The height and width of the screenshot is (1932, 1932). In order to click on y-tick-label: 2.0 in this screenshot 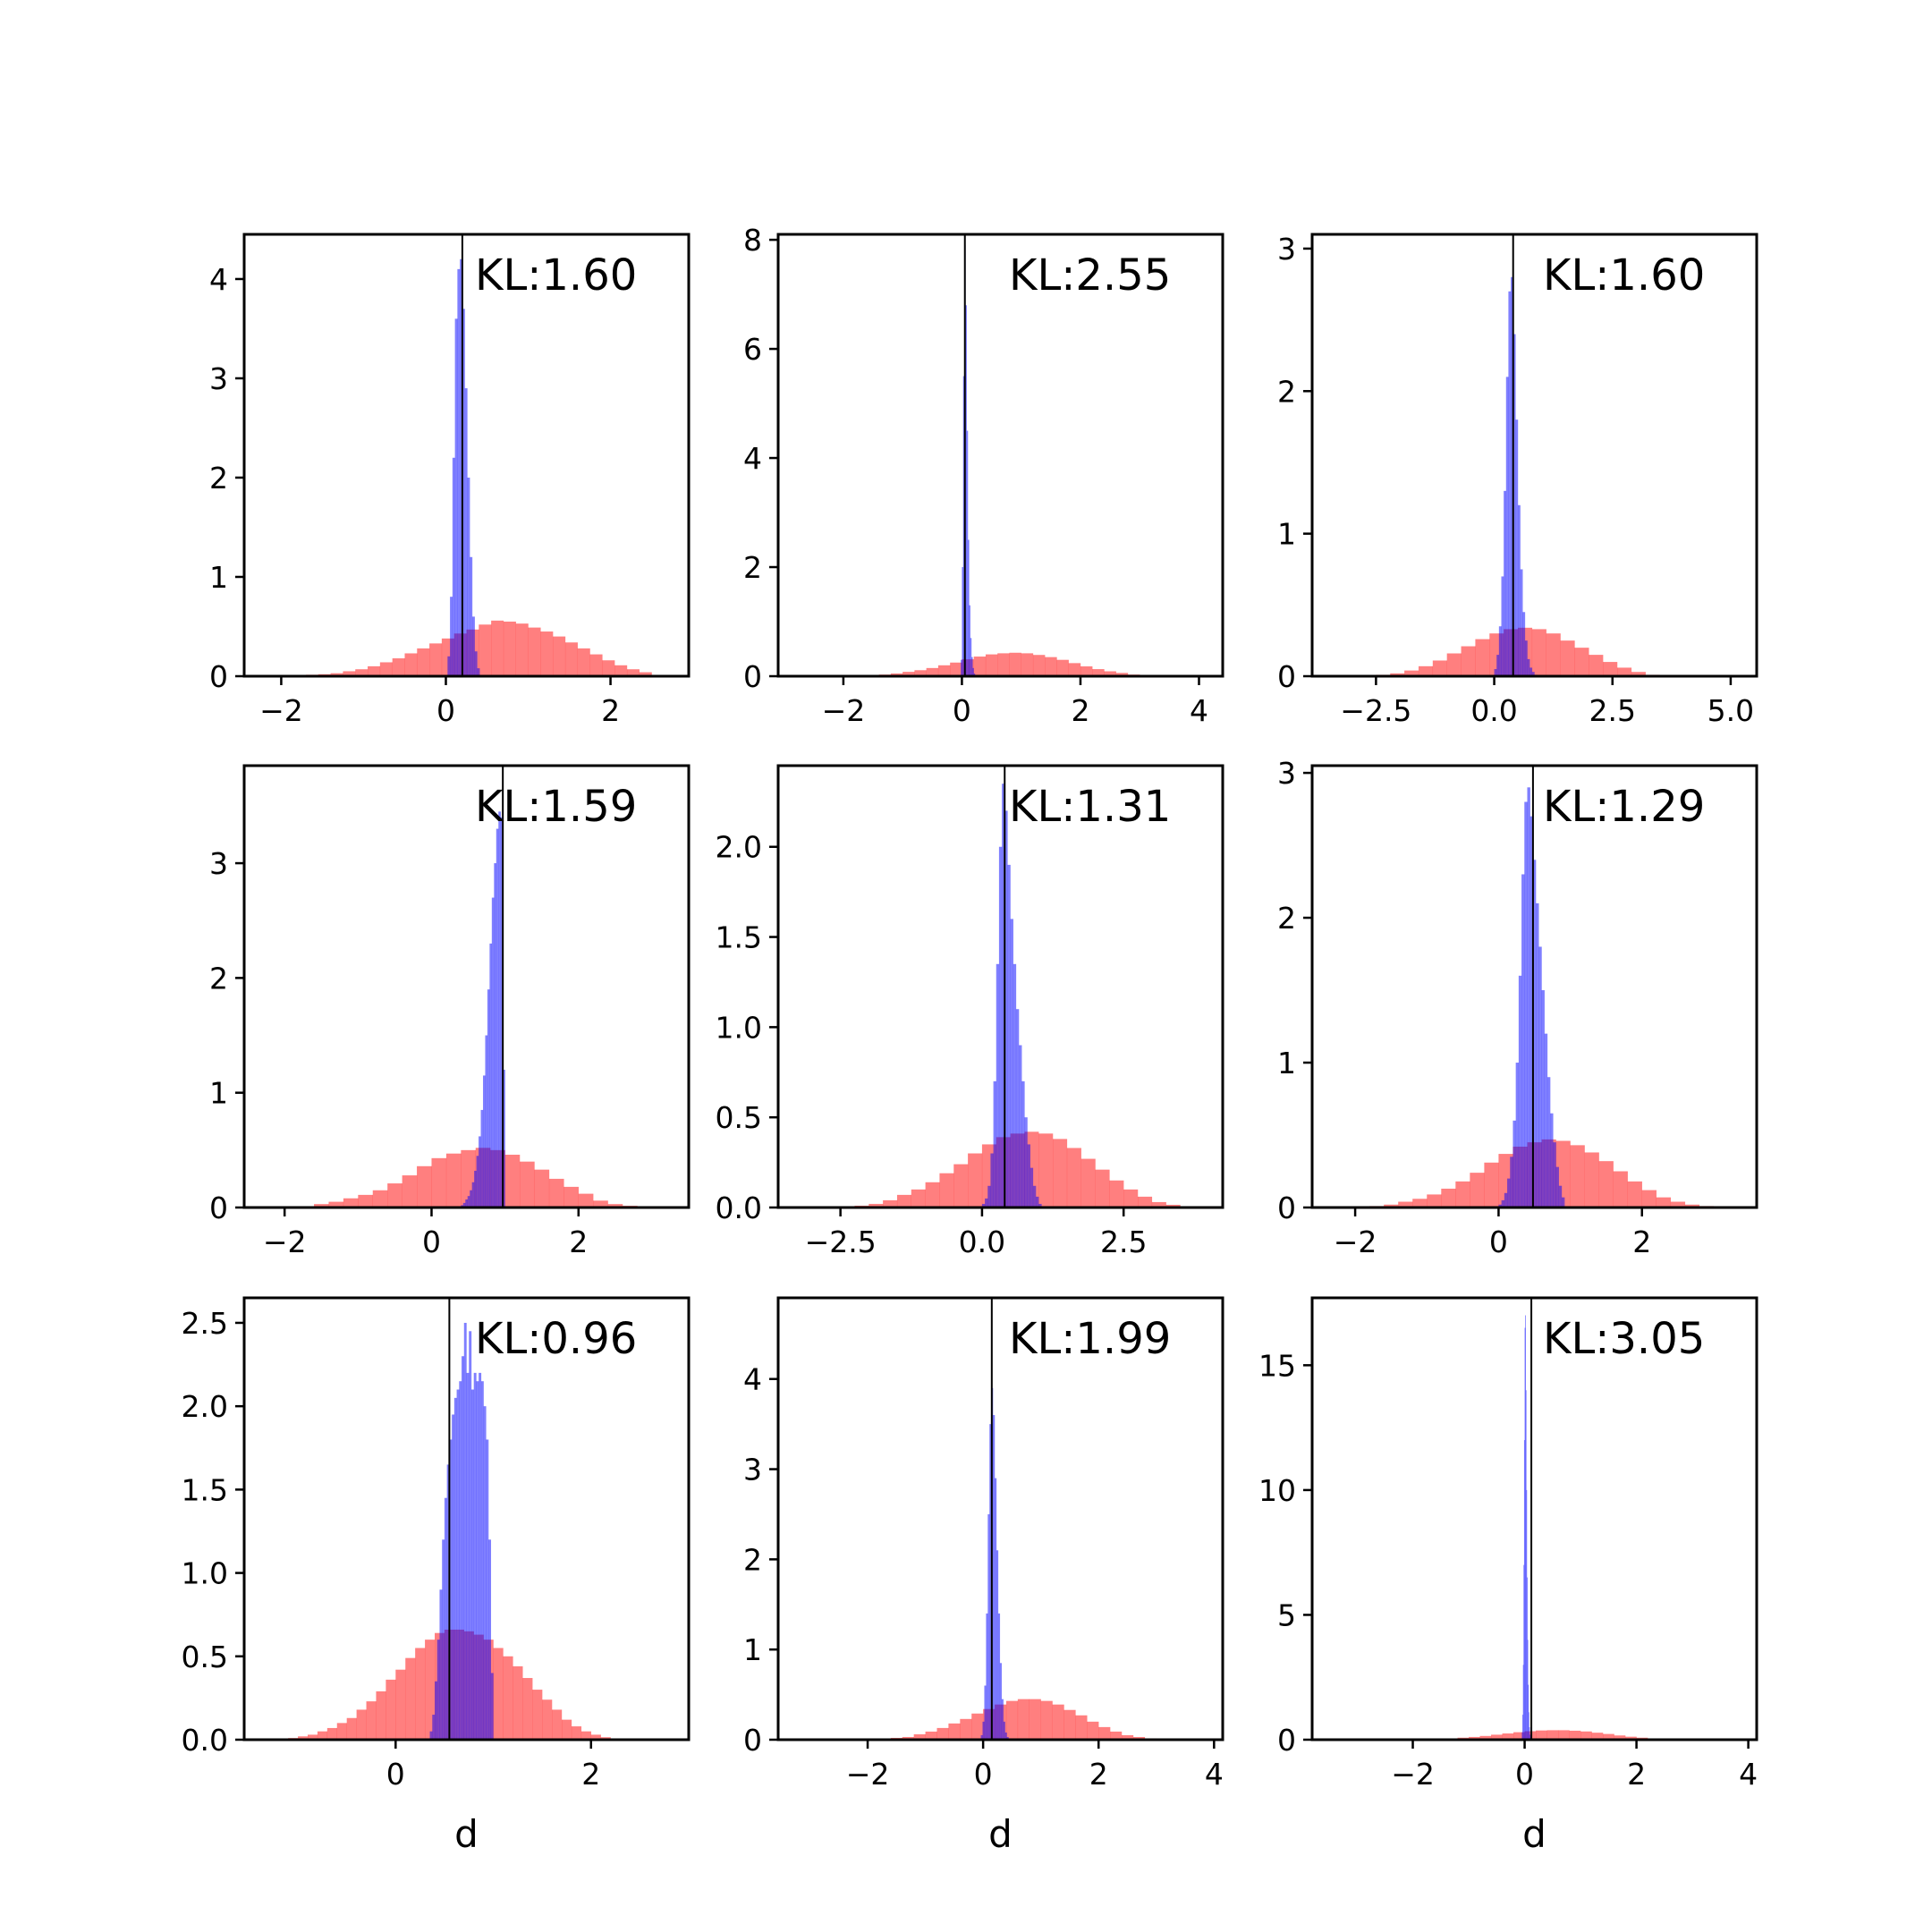, I will do `click(205, 1406)`.